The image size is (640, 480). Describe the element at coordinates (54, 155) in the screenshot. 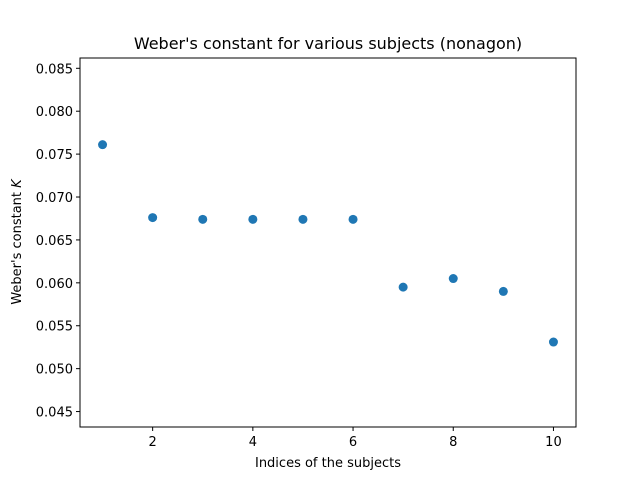

I see `y-tick-label: 0.075` at that location.